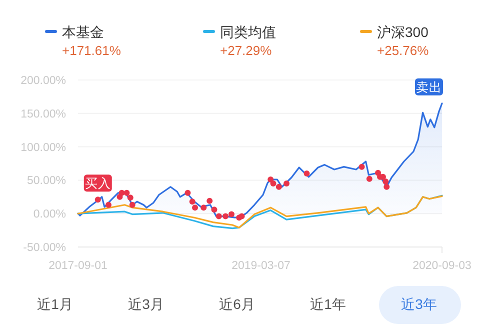  I want to click on legend-label: 本基金, so click(83, 32).